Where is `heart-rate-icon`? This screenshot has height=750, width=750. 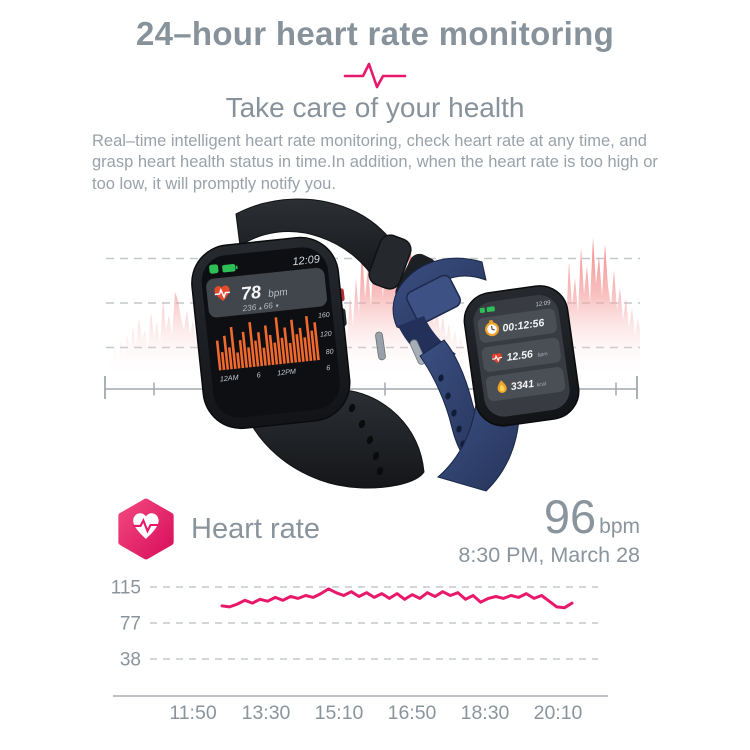
heart-rate-icon is located at coordinates (146, 529).